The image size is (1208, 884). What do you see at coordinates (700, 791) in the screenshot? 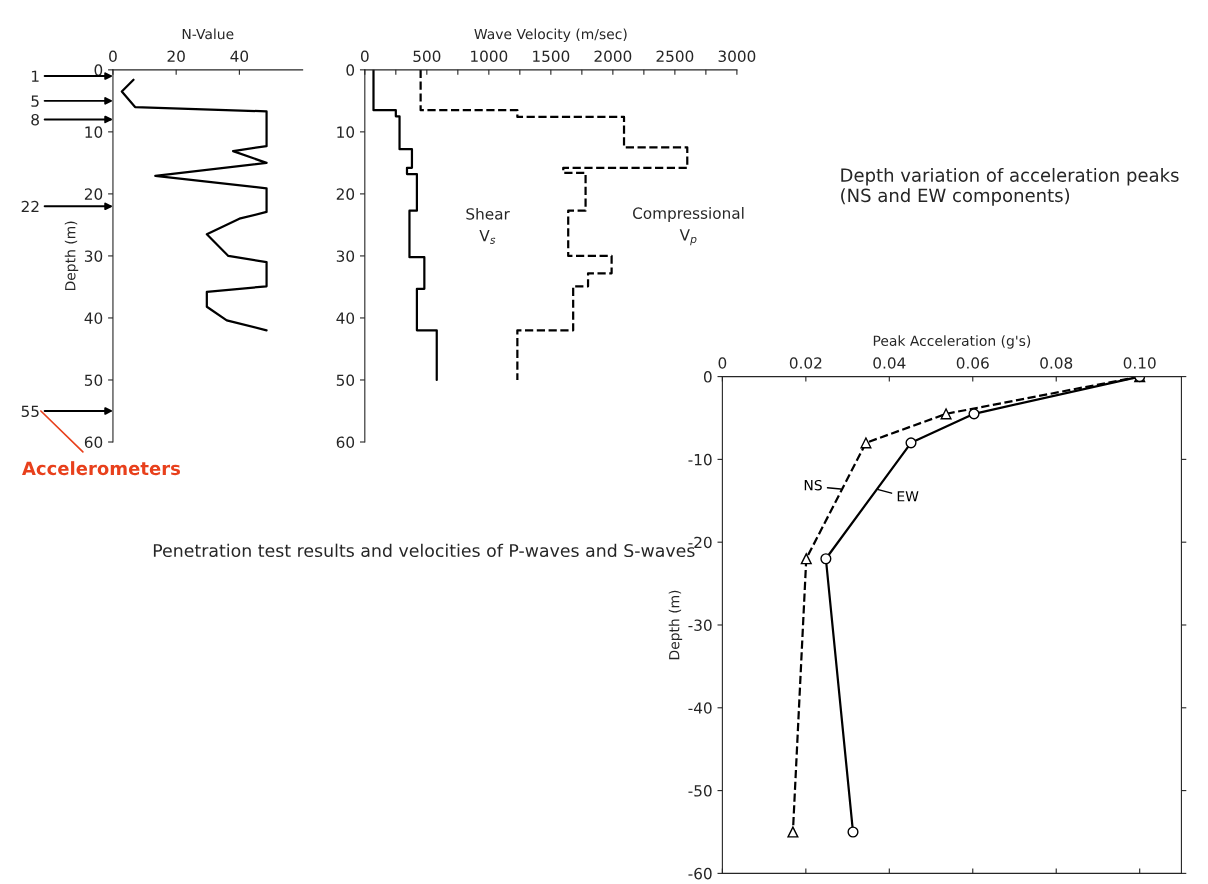
I see `y-tick-label: -50` at bounding box center [700, 791].